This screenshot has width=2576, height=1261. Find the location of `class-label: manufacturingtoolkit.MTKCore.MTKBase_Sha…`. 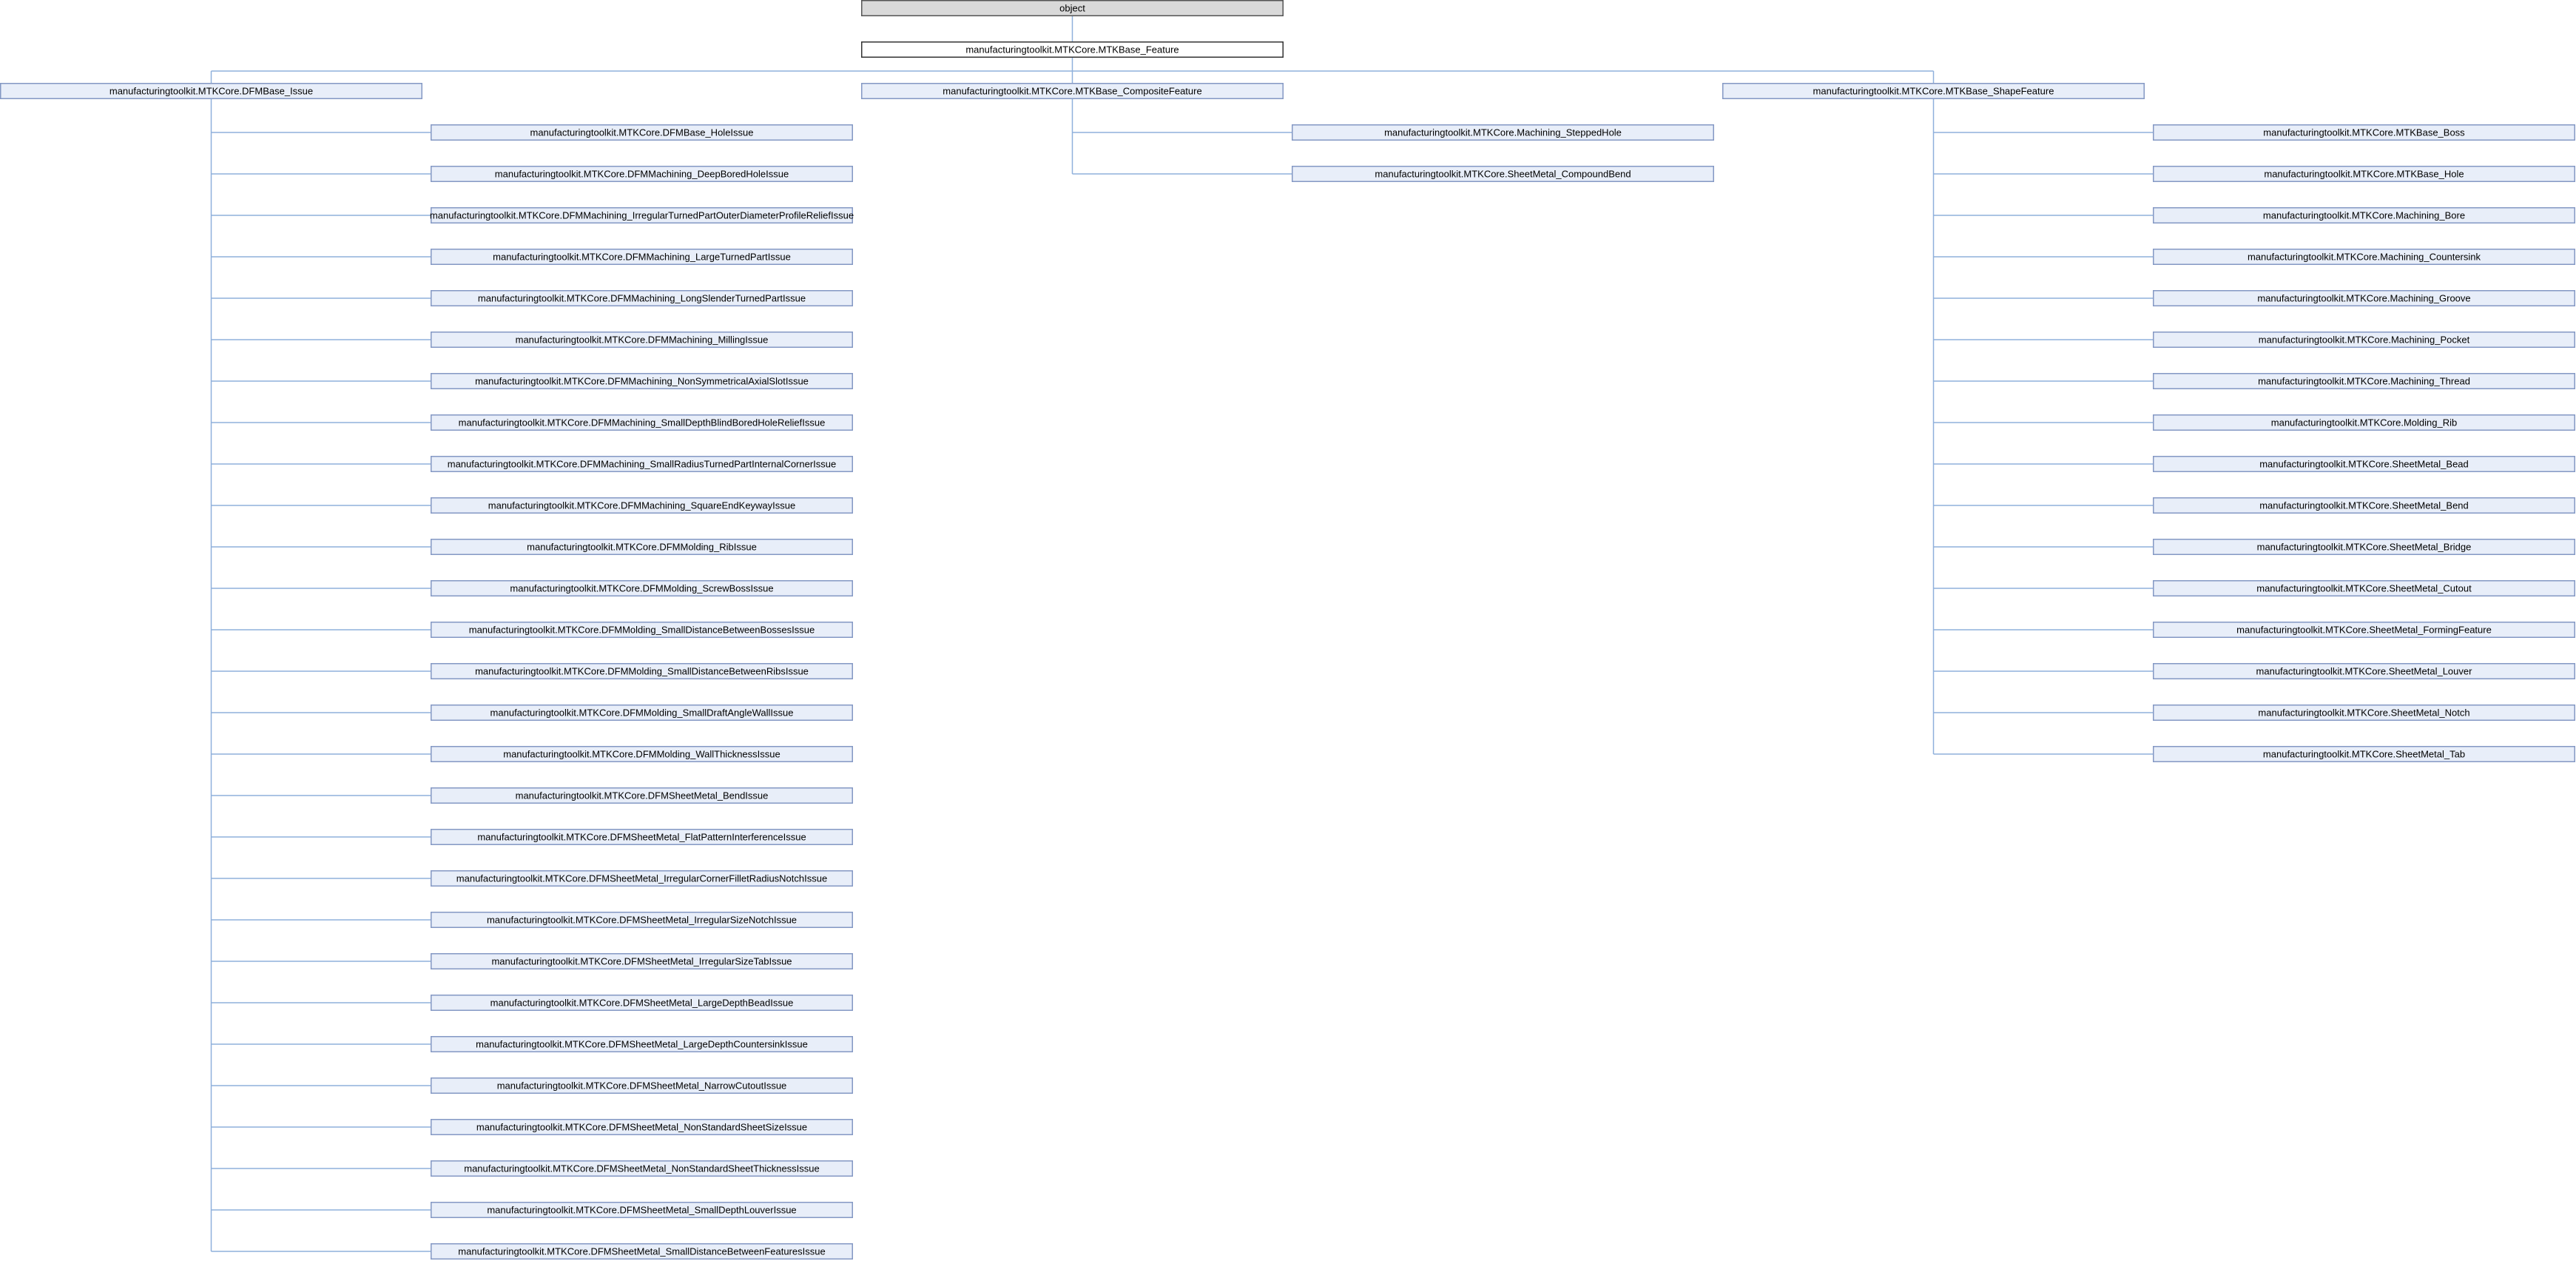

class-label: manufacturingtoolkit.MTKCore.MTKBase_Sha… is located at coordinates (1933, 90).